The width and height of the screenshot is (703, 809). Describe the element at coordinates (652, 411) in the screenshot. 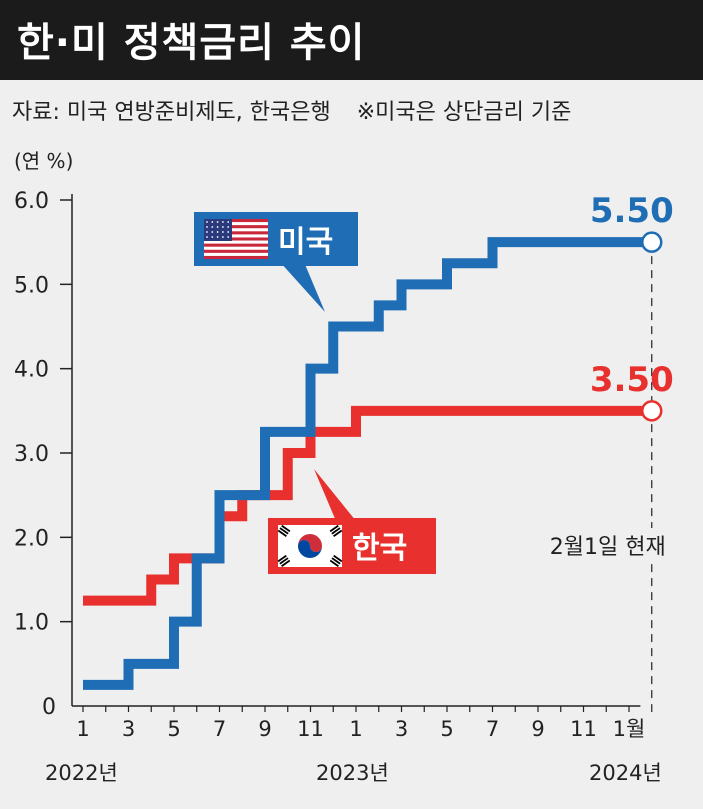

I see `korea-end-marker` at that location.